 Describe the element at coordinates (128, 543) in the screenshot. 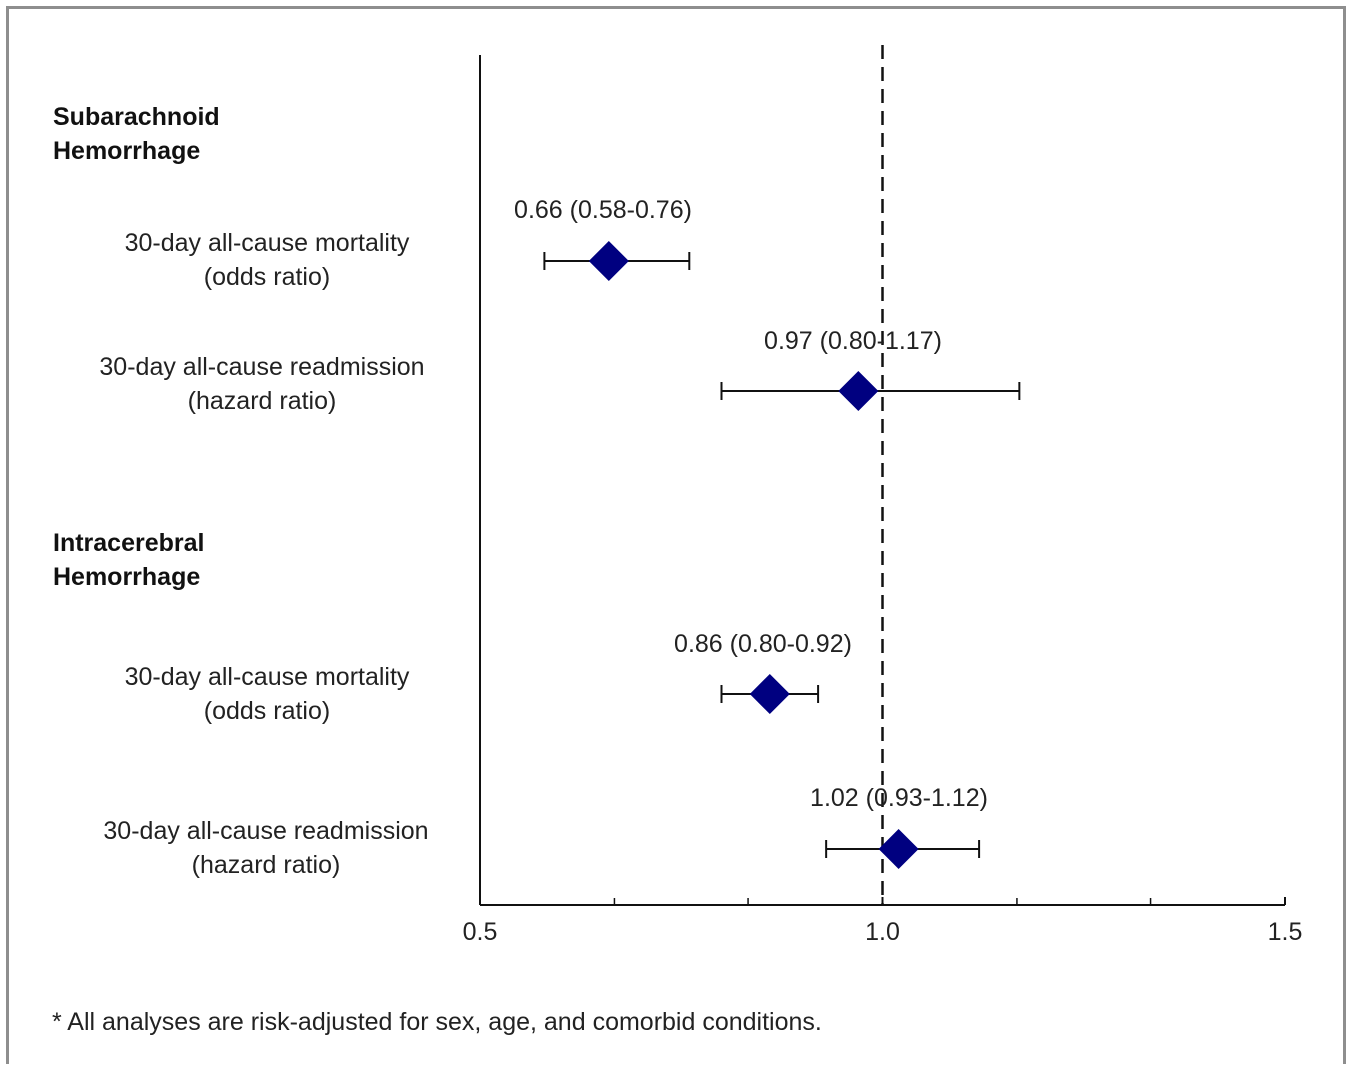

I see `group-title: Intracerebral` at that location.